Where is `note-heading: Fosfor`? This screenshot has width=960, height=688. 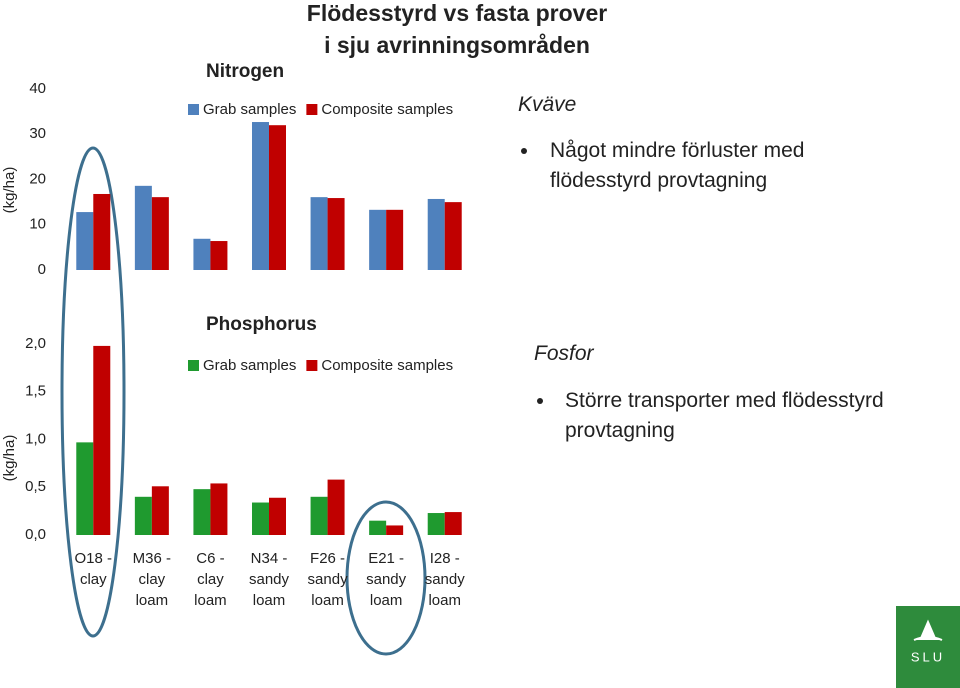 note-heading: Fosfor is located at coordinates (564, 353).